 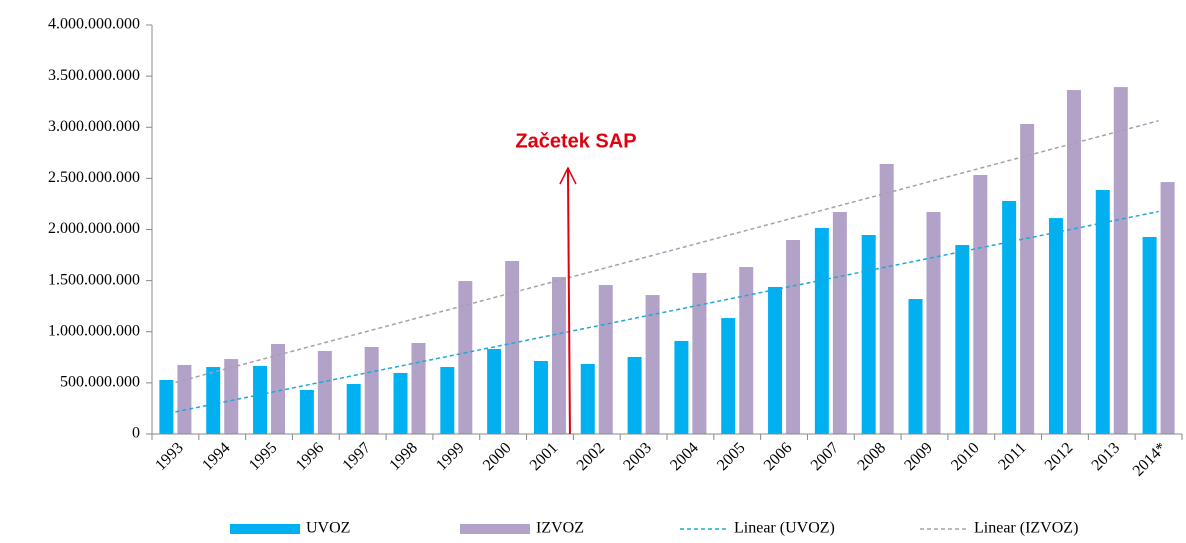 I want to click on y-tick-label: 2.500.000.000, so click(x=94, y=177).